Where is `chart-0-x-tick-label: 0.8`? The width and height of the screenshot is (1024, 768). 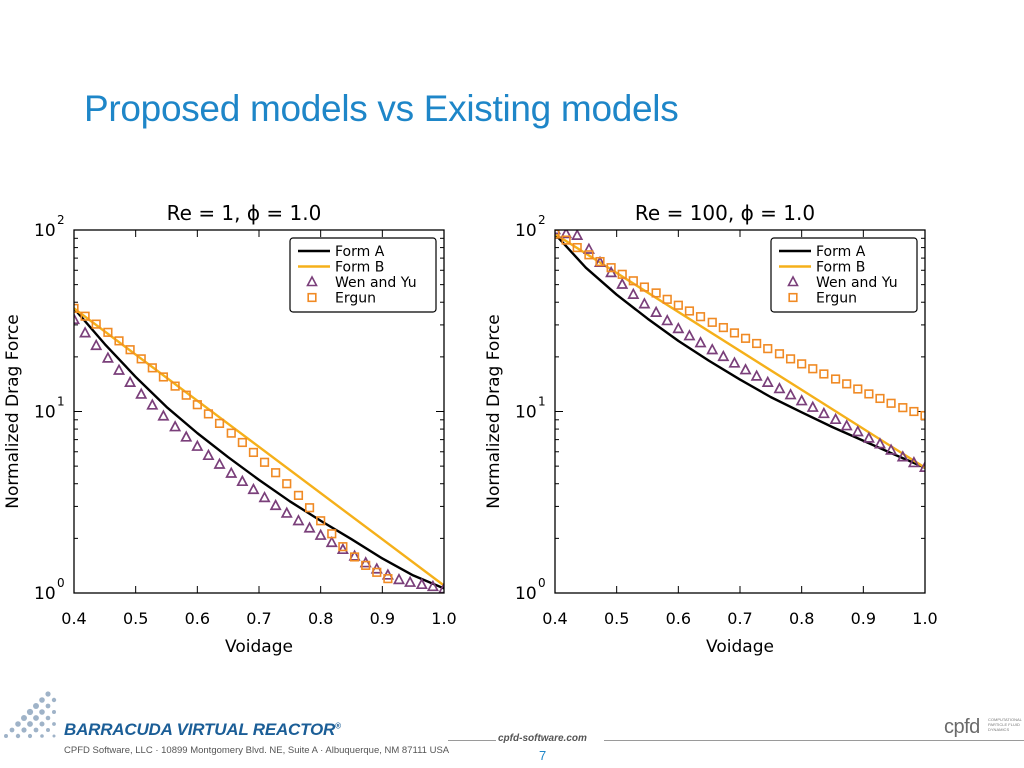
chart-0-x-tick-label: 0.8 is located at coordinates (320, 618).